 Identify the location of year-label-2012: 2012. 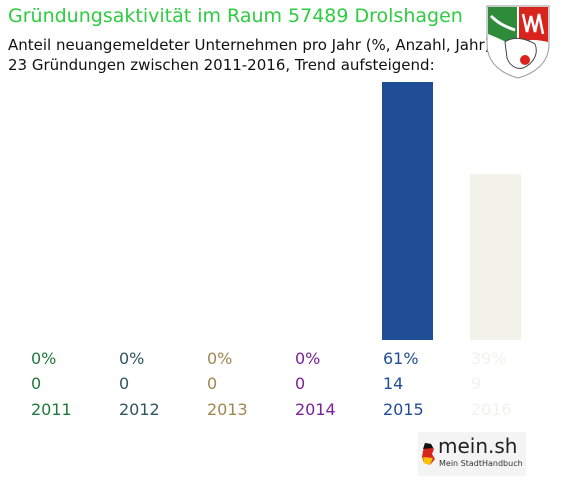
(139, 409).